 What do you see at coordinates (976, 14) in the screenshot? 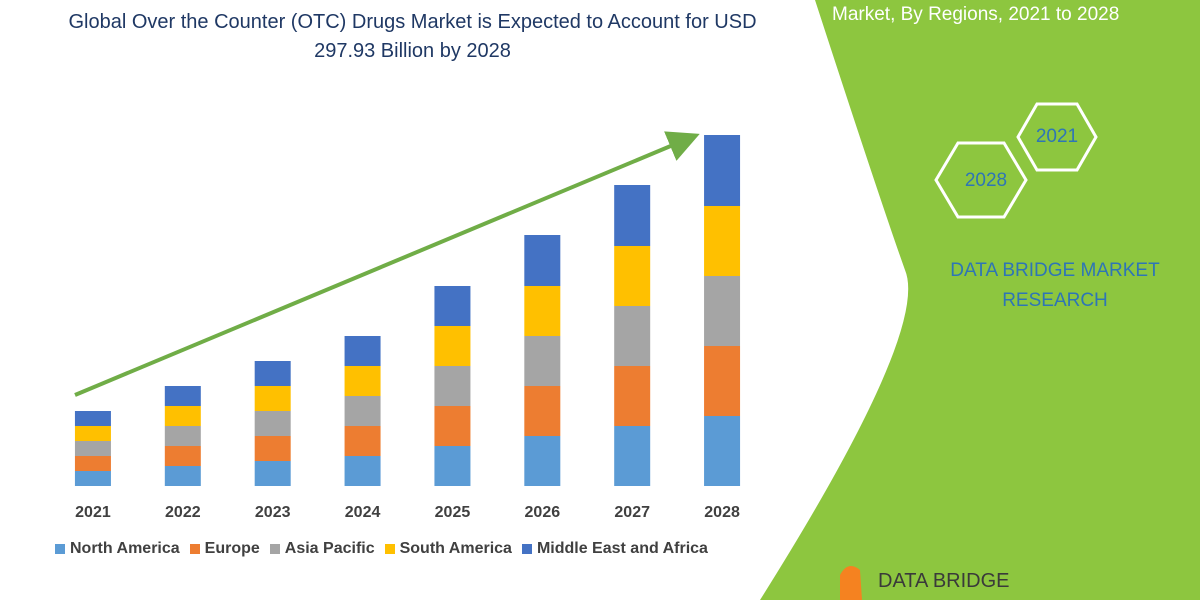
I see `subtitle: Market, By Regions, 2021 to 2028` at bounding box center [976, 14].